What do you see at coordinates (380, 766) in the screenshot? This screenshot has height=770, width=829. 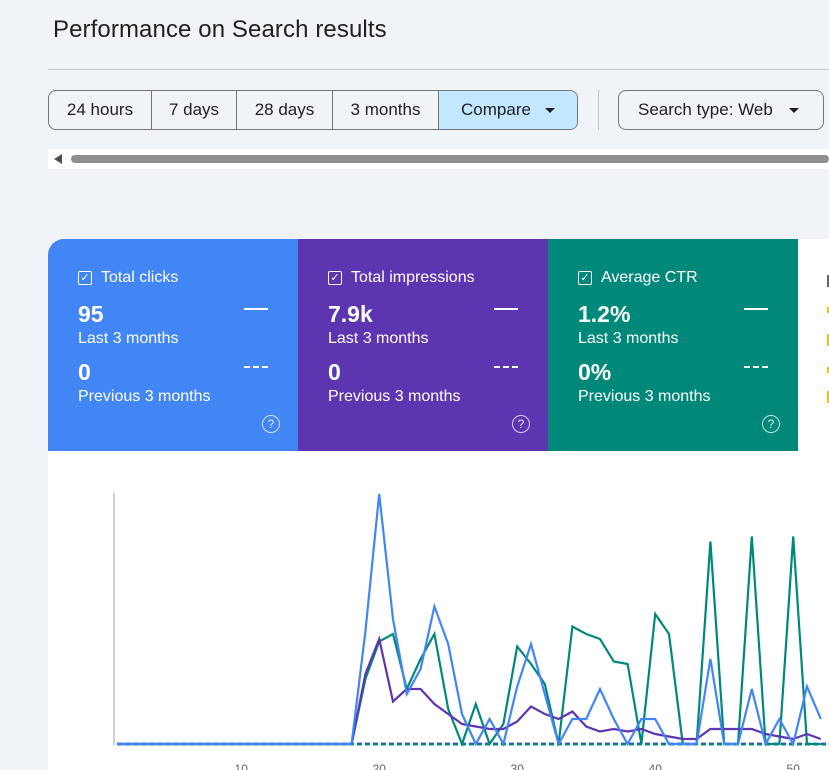 I see `x-tick-label: 20` at bounding box center [380, 766].